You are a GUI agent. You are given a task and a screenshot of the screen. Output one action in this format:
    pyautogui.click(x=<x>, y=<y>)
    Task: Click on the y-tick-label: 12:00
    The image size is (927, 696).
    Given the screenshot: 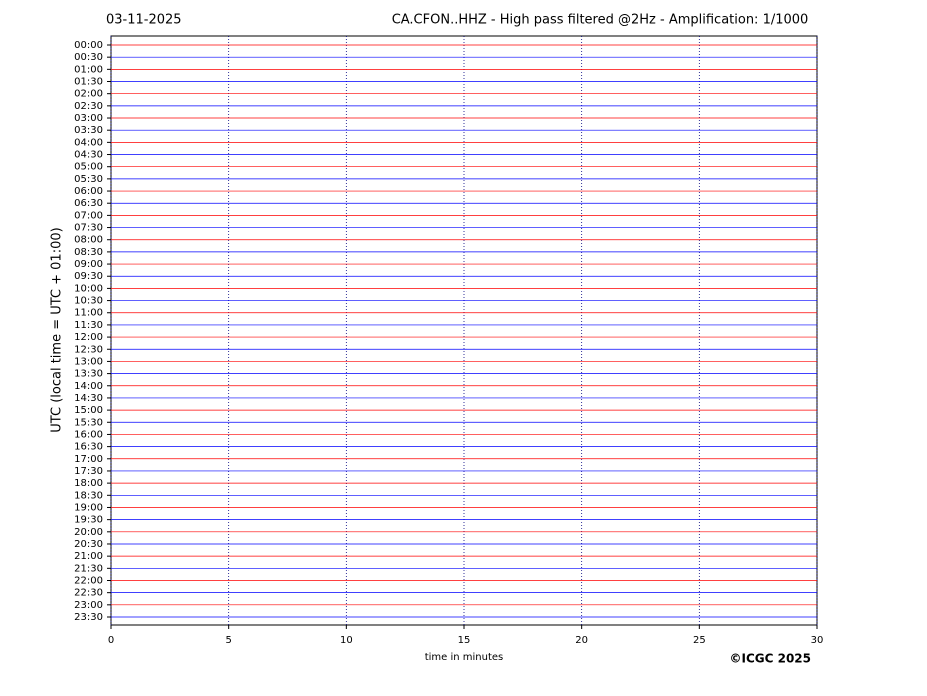 What is the action you would take?
    pyautogui.click(x=88, y=337)
    